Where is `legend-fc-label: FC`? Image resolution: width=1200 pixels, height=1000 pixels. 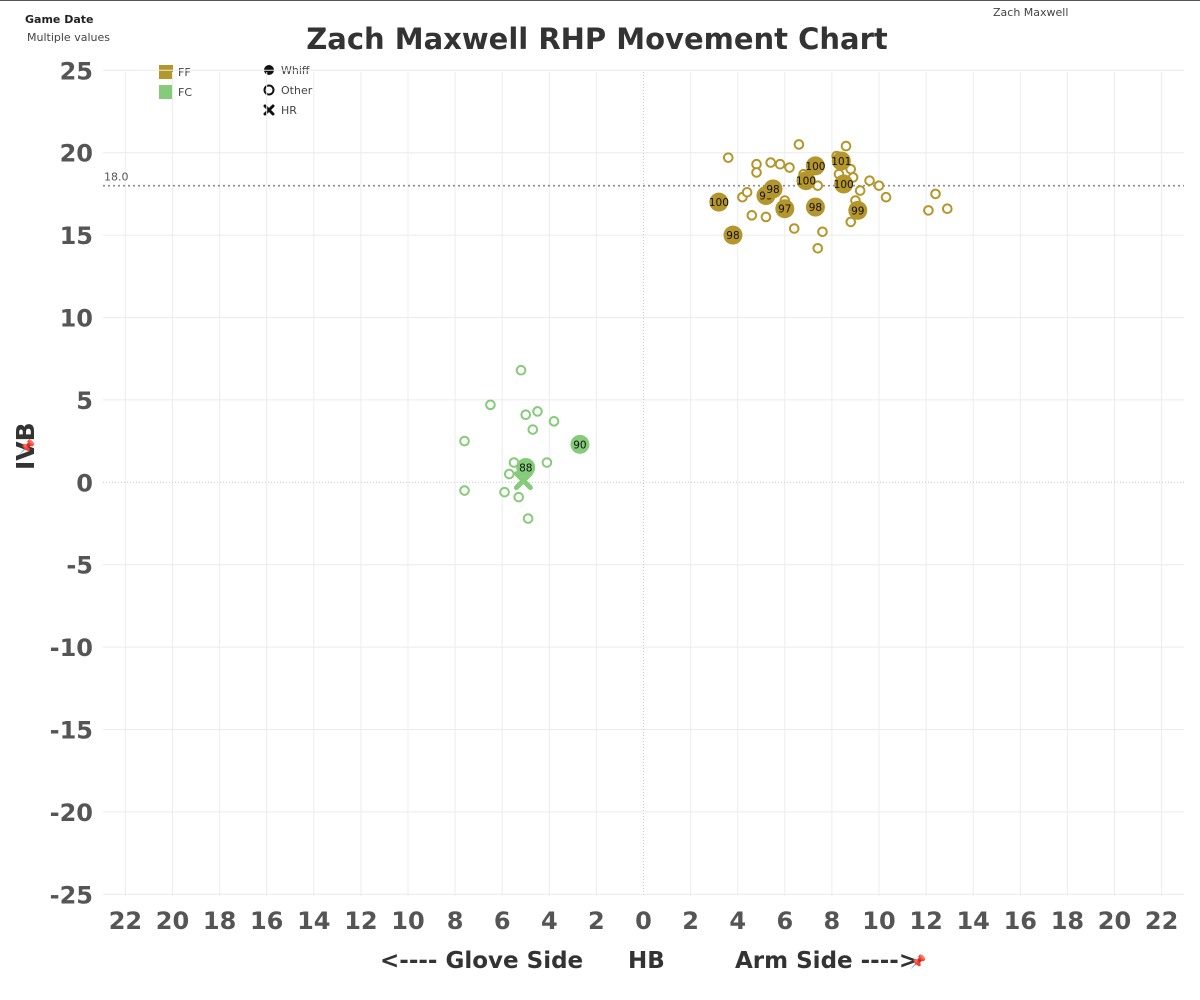
legend-fc-label: FC is located at coordinates (185, 92).